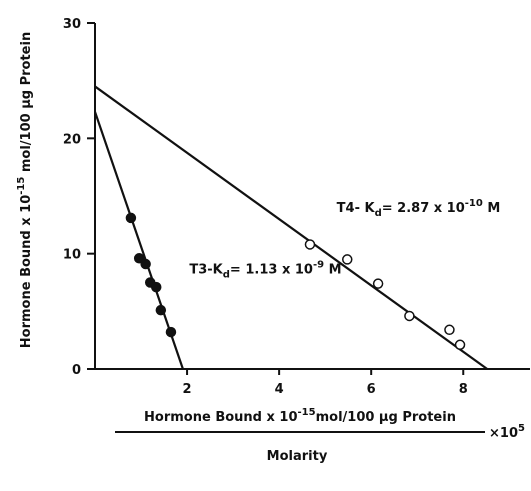 This screenshot has width=531, height=491. Describe the element at coordinates (26, 271) in the screenshot. I see `y-axis-label-part: Hormone Bound x 10` at that location.